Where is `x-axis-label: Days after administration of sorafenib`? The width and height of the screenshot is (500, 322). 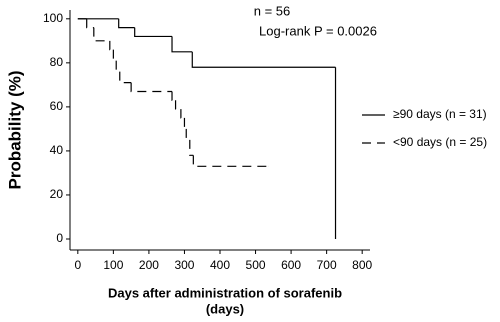 x-axis-label: Days after administration of sorafenib is located at coordinates (225, 292).